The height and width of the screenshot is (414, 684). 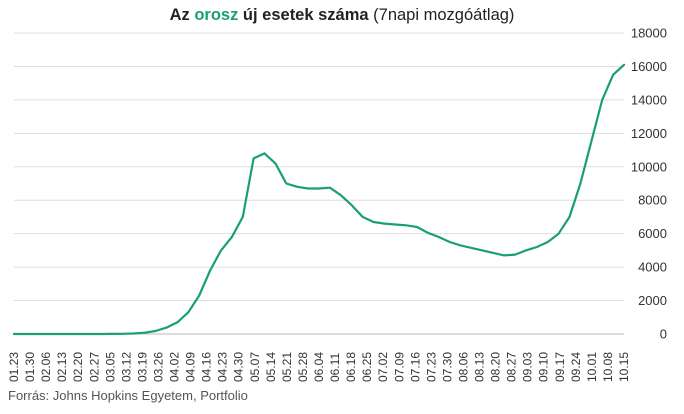 What do you see at coordinates (415, 367) in the screenshot?
I see `x-tick-label-25: 07.16` at bounding box center [415, 367].